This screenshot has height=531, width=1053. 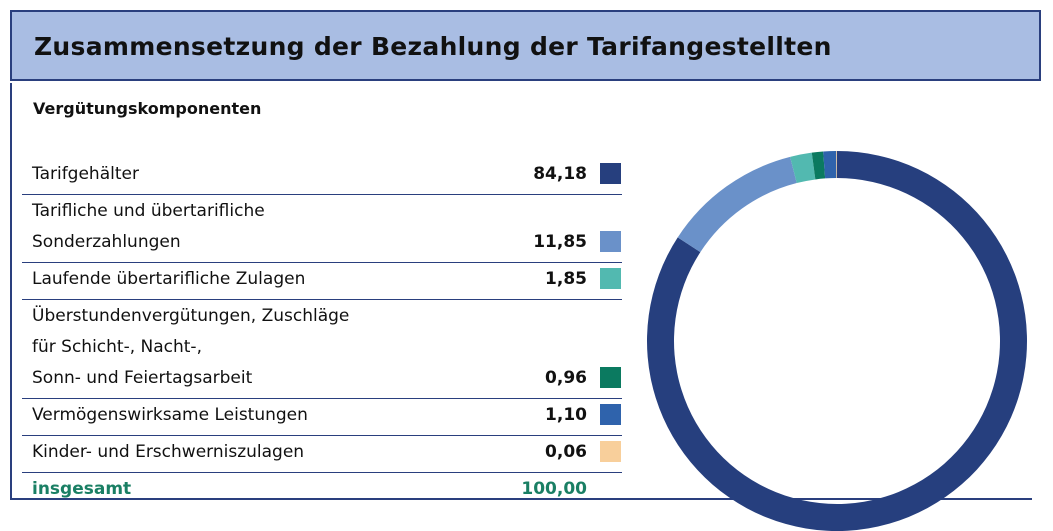 What do you see at coordinates (566, 415) in the screenshot?
I see `row-value: 1,10` at bounding box center [566, 415].